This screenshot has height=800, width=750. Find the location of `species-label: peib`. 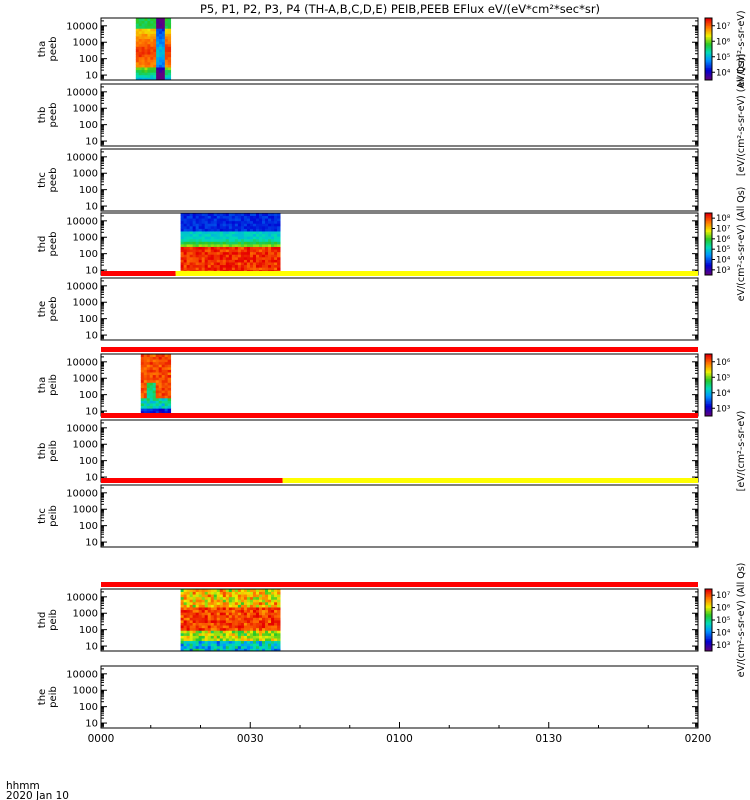

species-label: peib is located at coordinates (53, 451).